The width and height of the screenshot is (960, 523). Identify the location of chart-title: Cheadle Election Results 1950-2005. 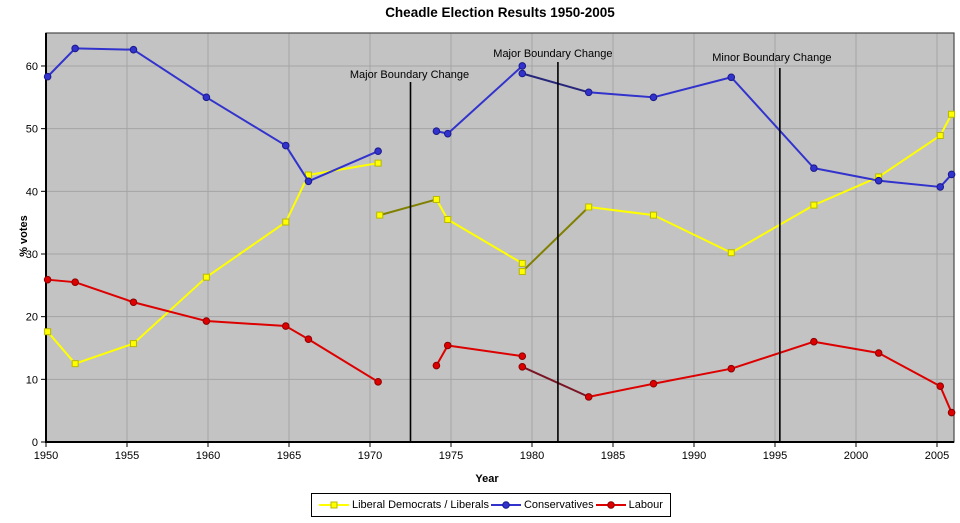
(500, 12).